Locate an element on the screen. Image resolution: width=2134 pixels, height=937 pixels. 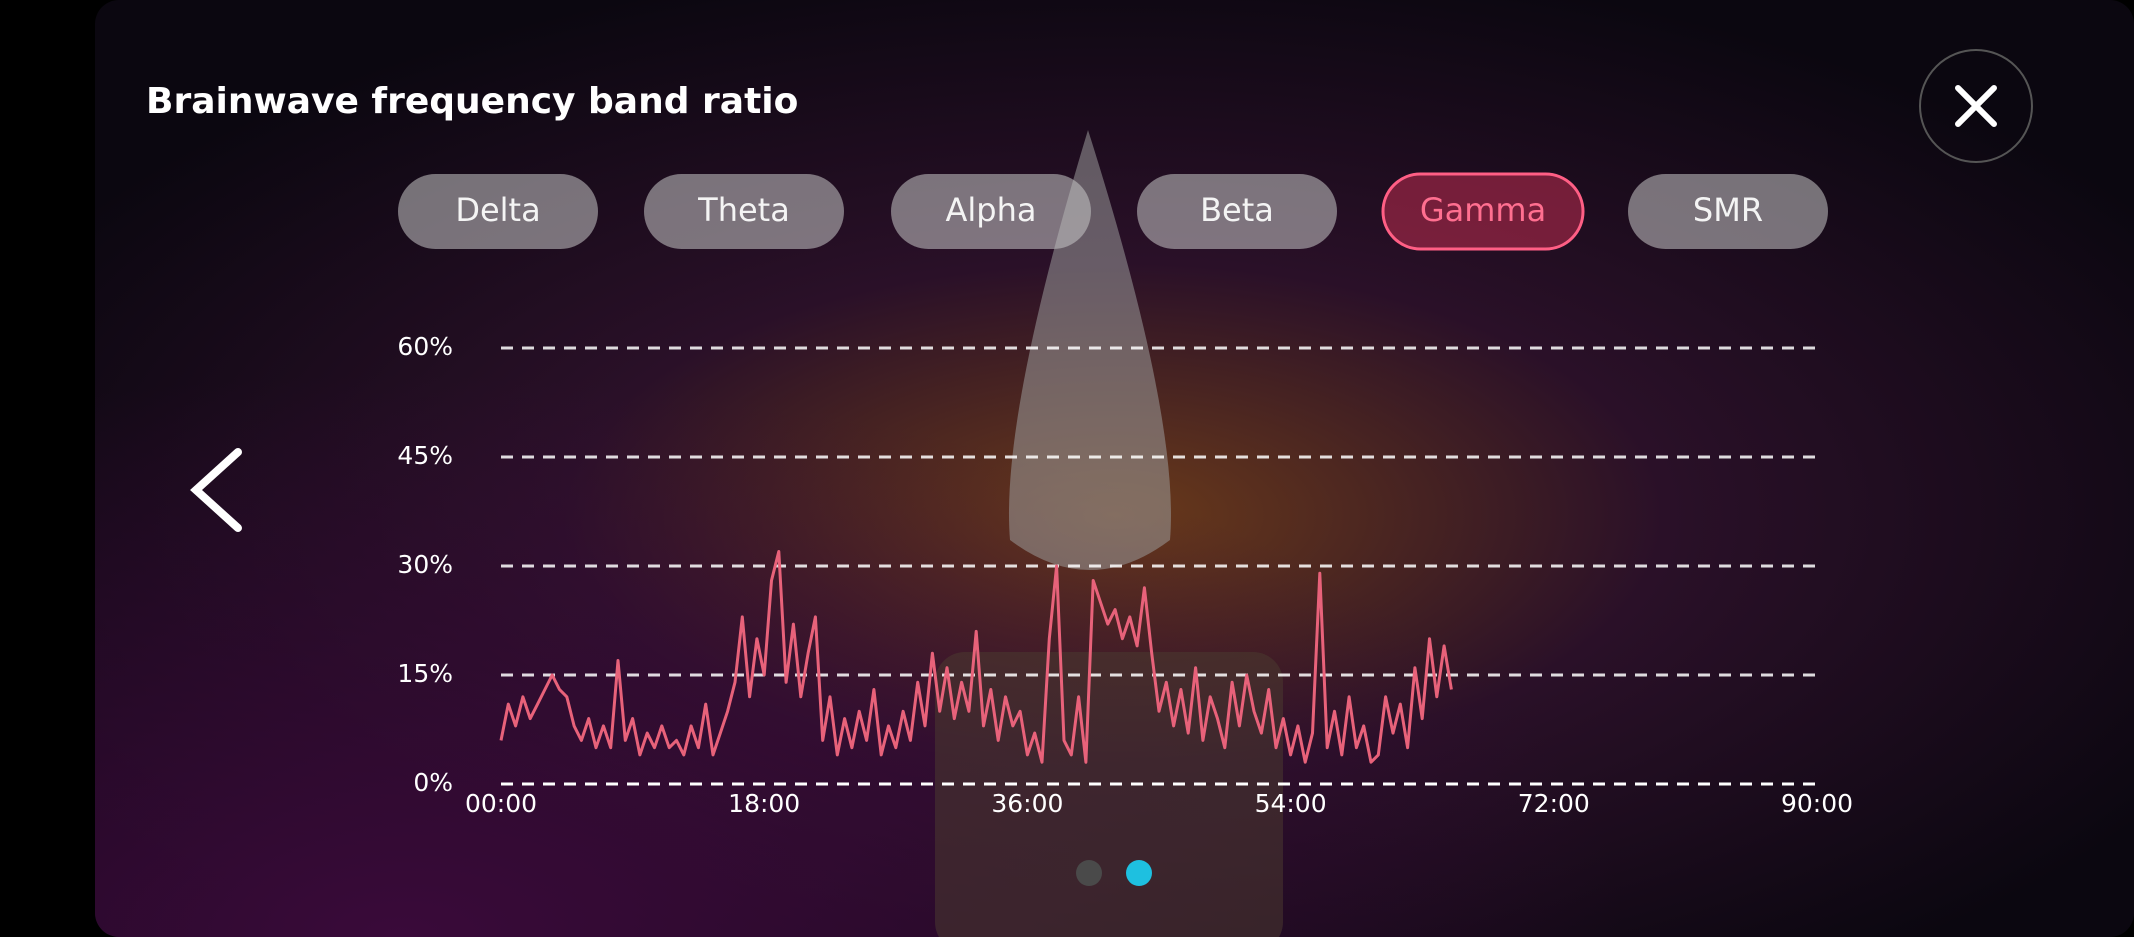
tab-label: Theta is located at coordinates (743, 210).